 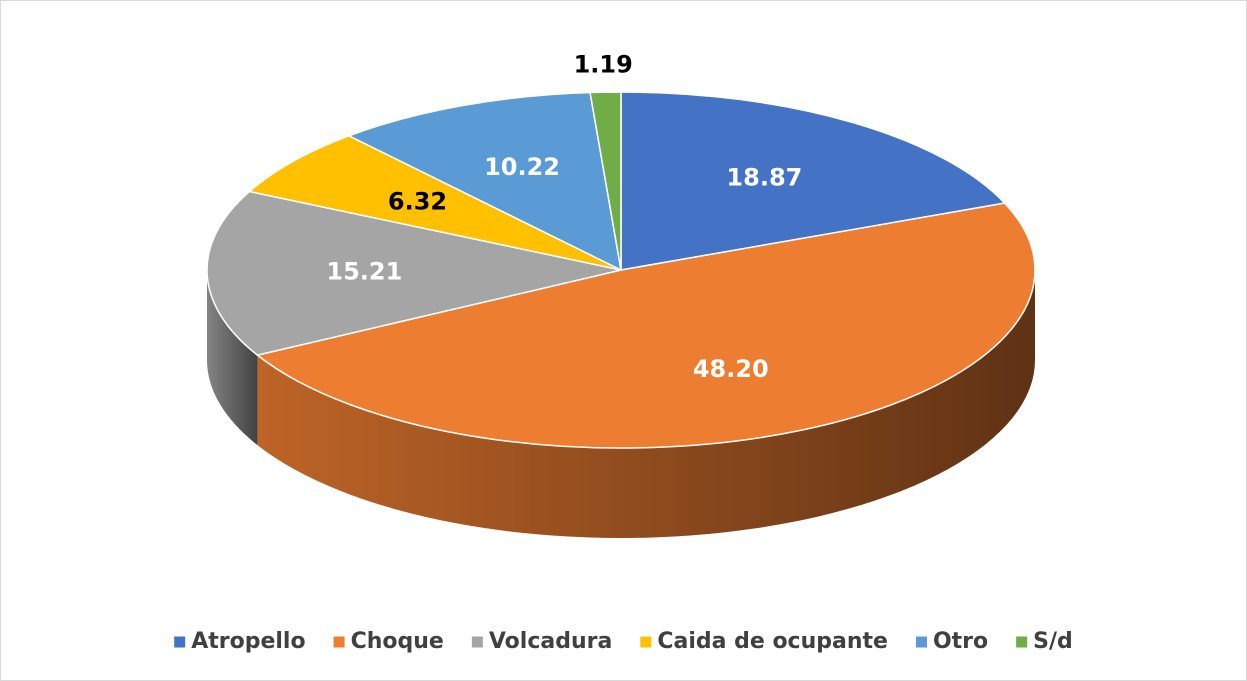 What do you see at coordinates (248, 641) in the screenshot?
I see `legend-label: Atropello` at bounding box center [248, 641].